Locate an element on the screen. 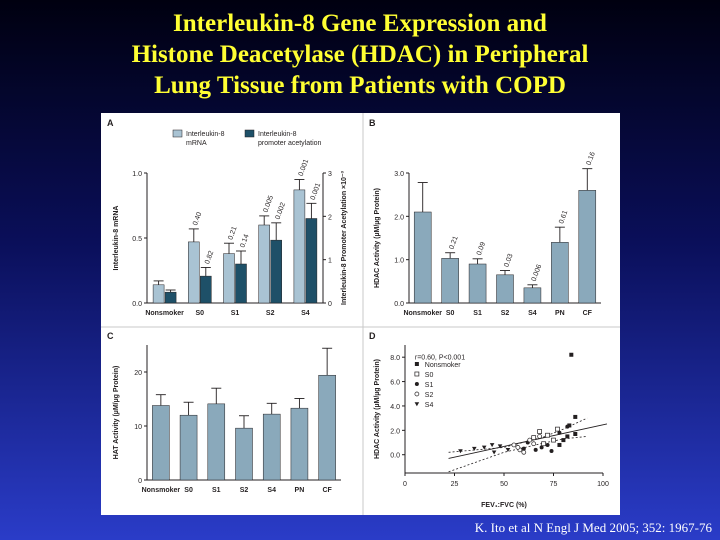 The height and width of the screenshot is (540, 720). panel-d-y-tick-label: 6.0 is located at coordinates (395, 383).